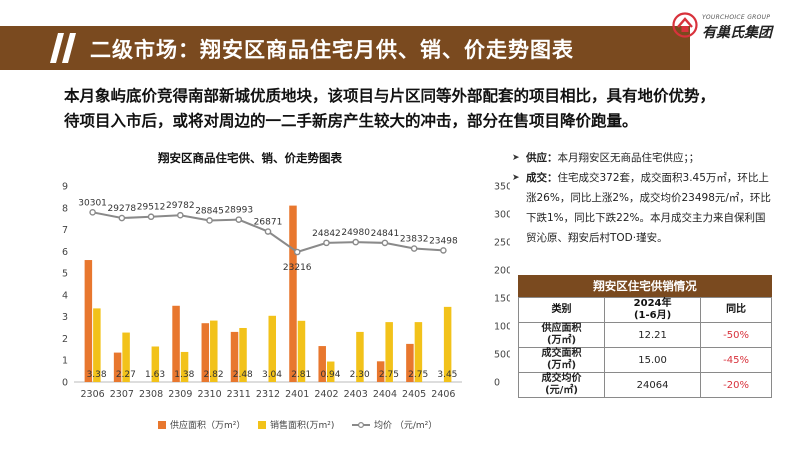 The height and width of the screenshot is (450, 800). I want to click on price-data-label: 23832, so click(414, 240).